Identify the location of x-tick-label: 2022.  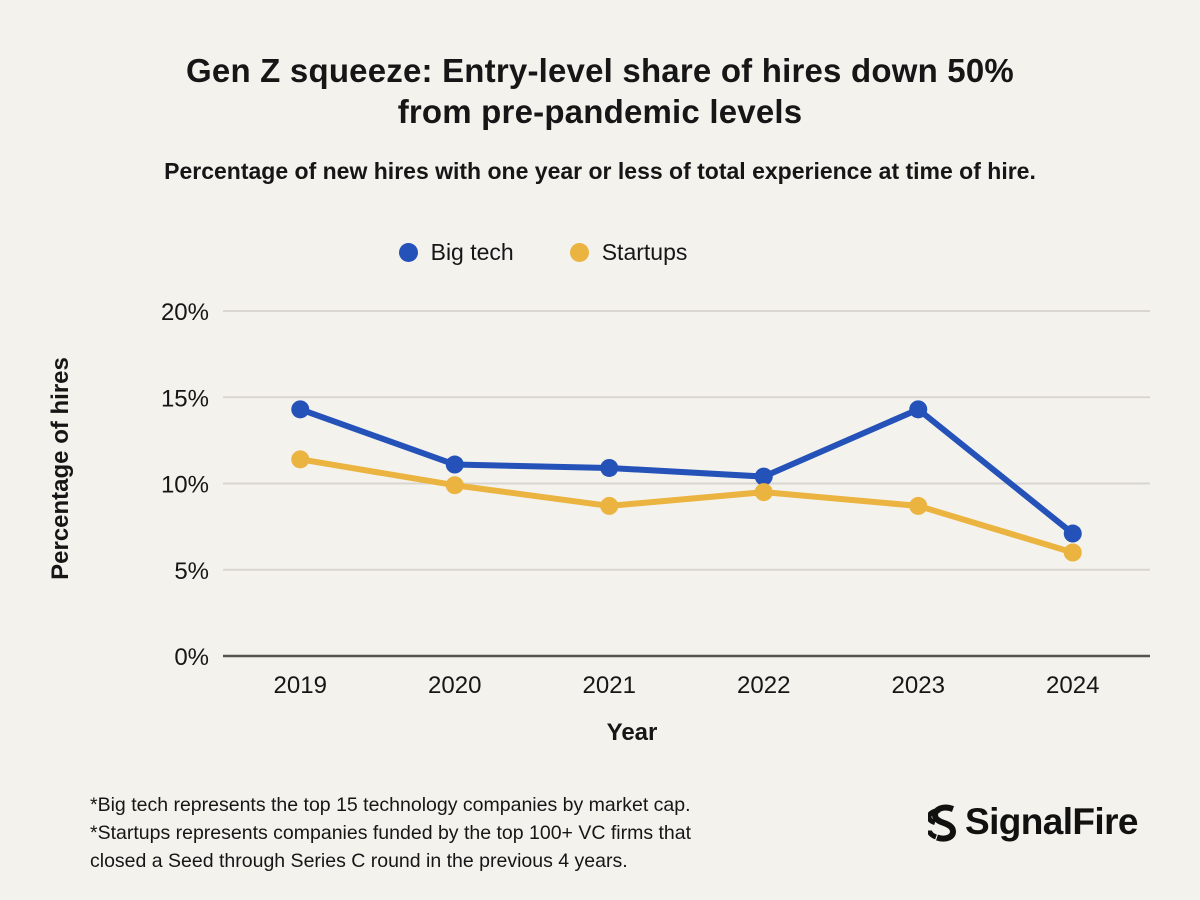
(763, 685).